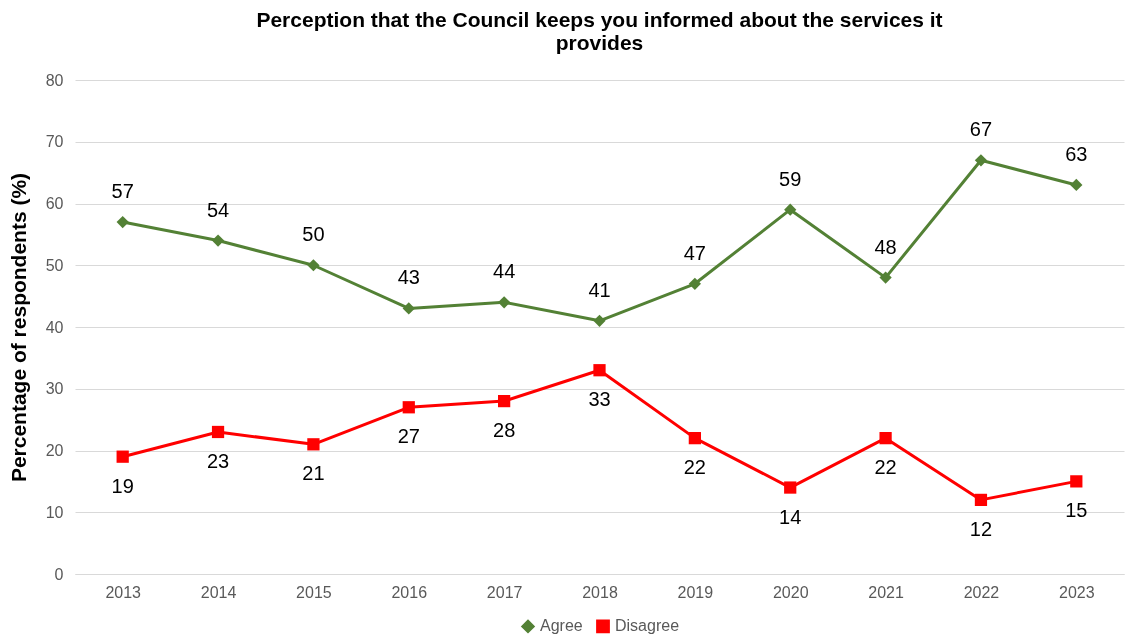  I want to click on y-tick-label: 70, so click(54, 142).